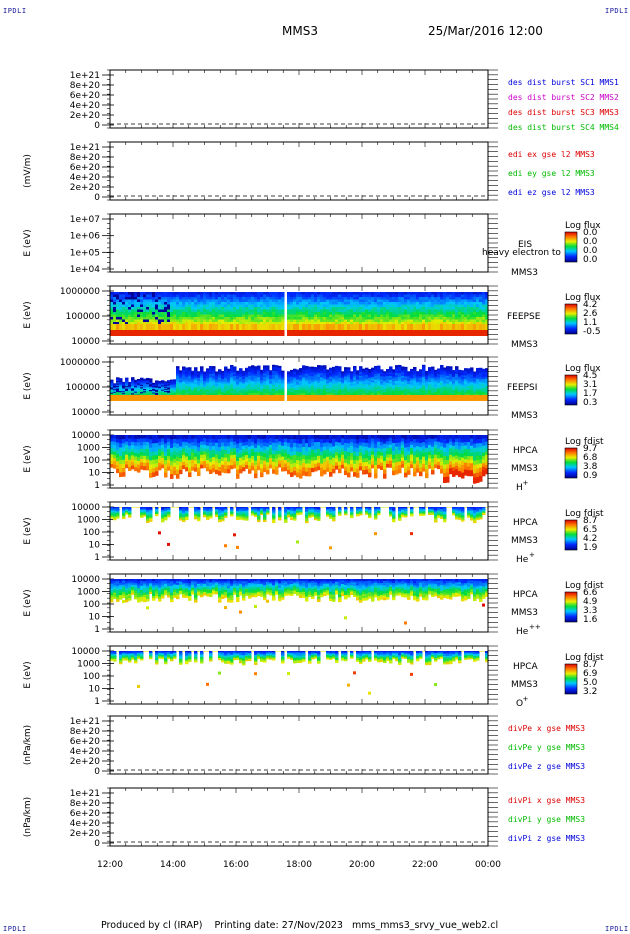  Describe the element at coordinates (28, 385) in the screenshot. I see `y-axis-label: E (eV)` at that location.